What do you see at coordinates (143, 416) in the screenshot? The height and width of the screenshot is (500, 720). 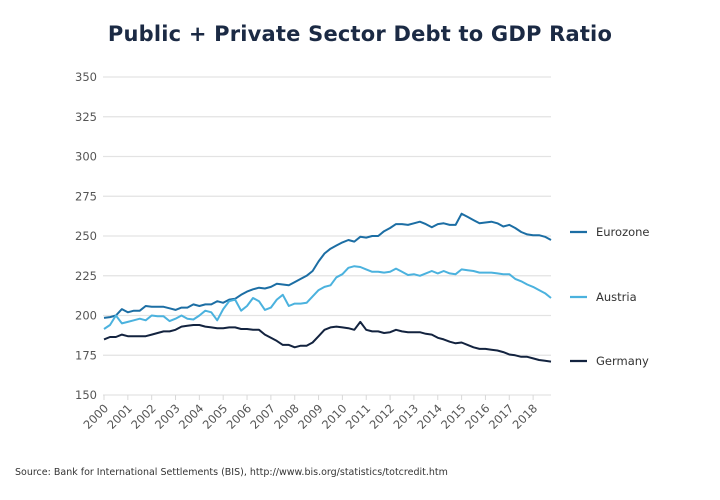 I see `x-tick-label: 2002` at bounding box center [143, 416].